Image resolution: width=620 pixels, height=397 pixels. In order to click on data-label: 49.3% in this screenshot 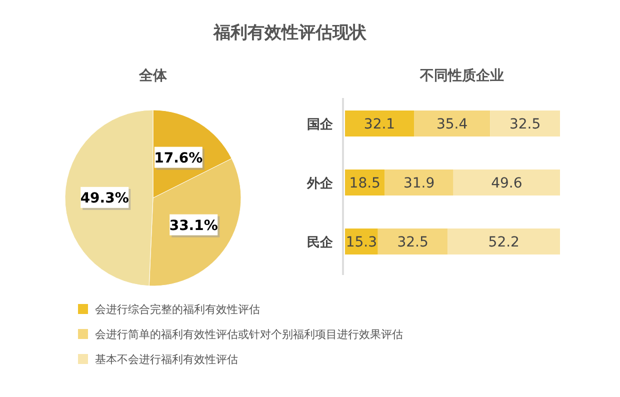, I will do `click(104, 198)`.